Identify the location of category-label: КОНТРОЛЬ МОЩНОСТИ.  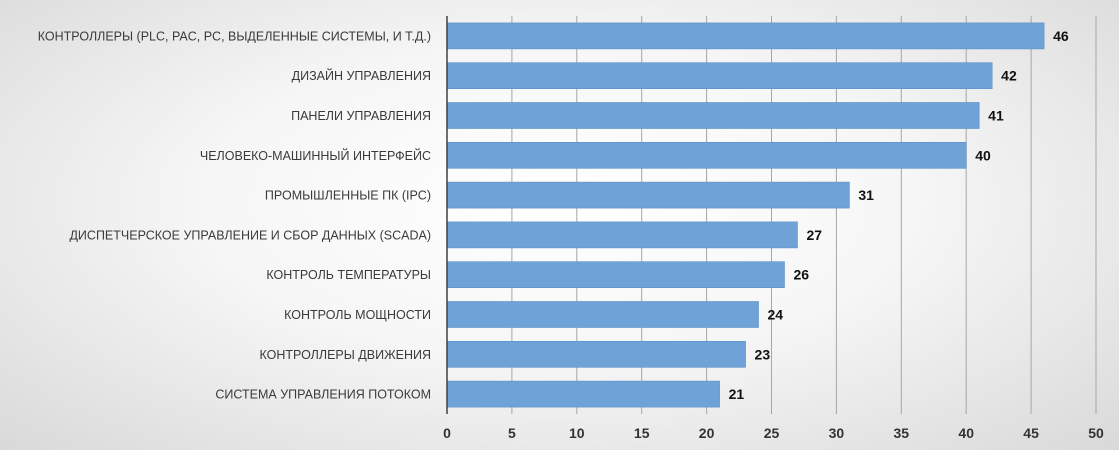
(357, 315).